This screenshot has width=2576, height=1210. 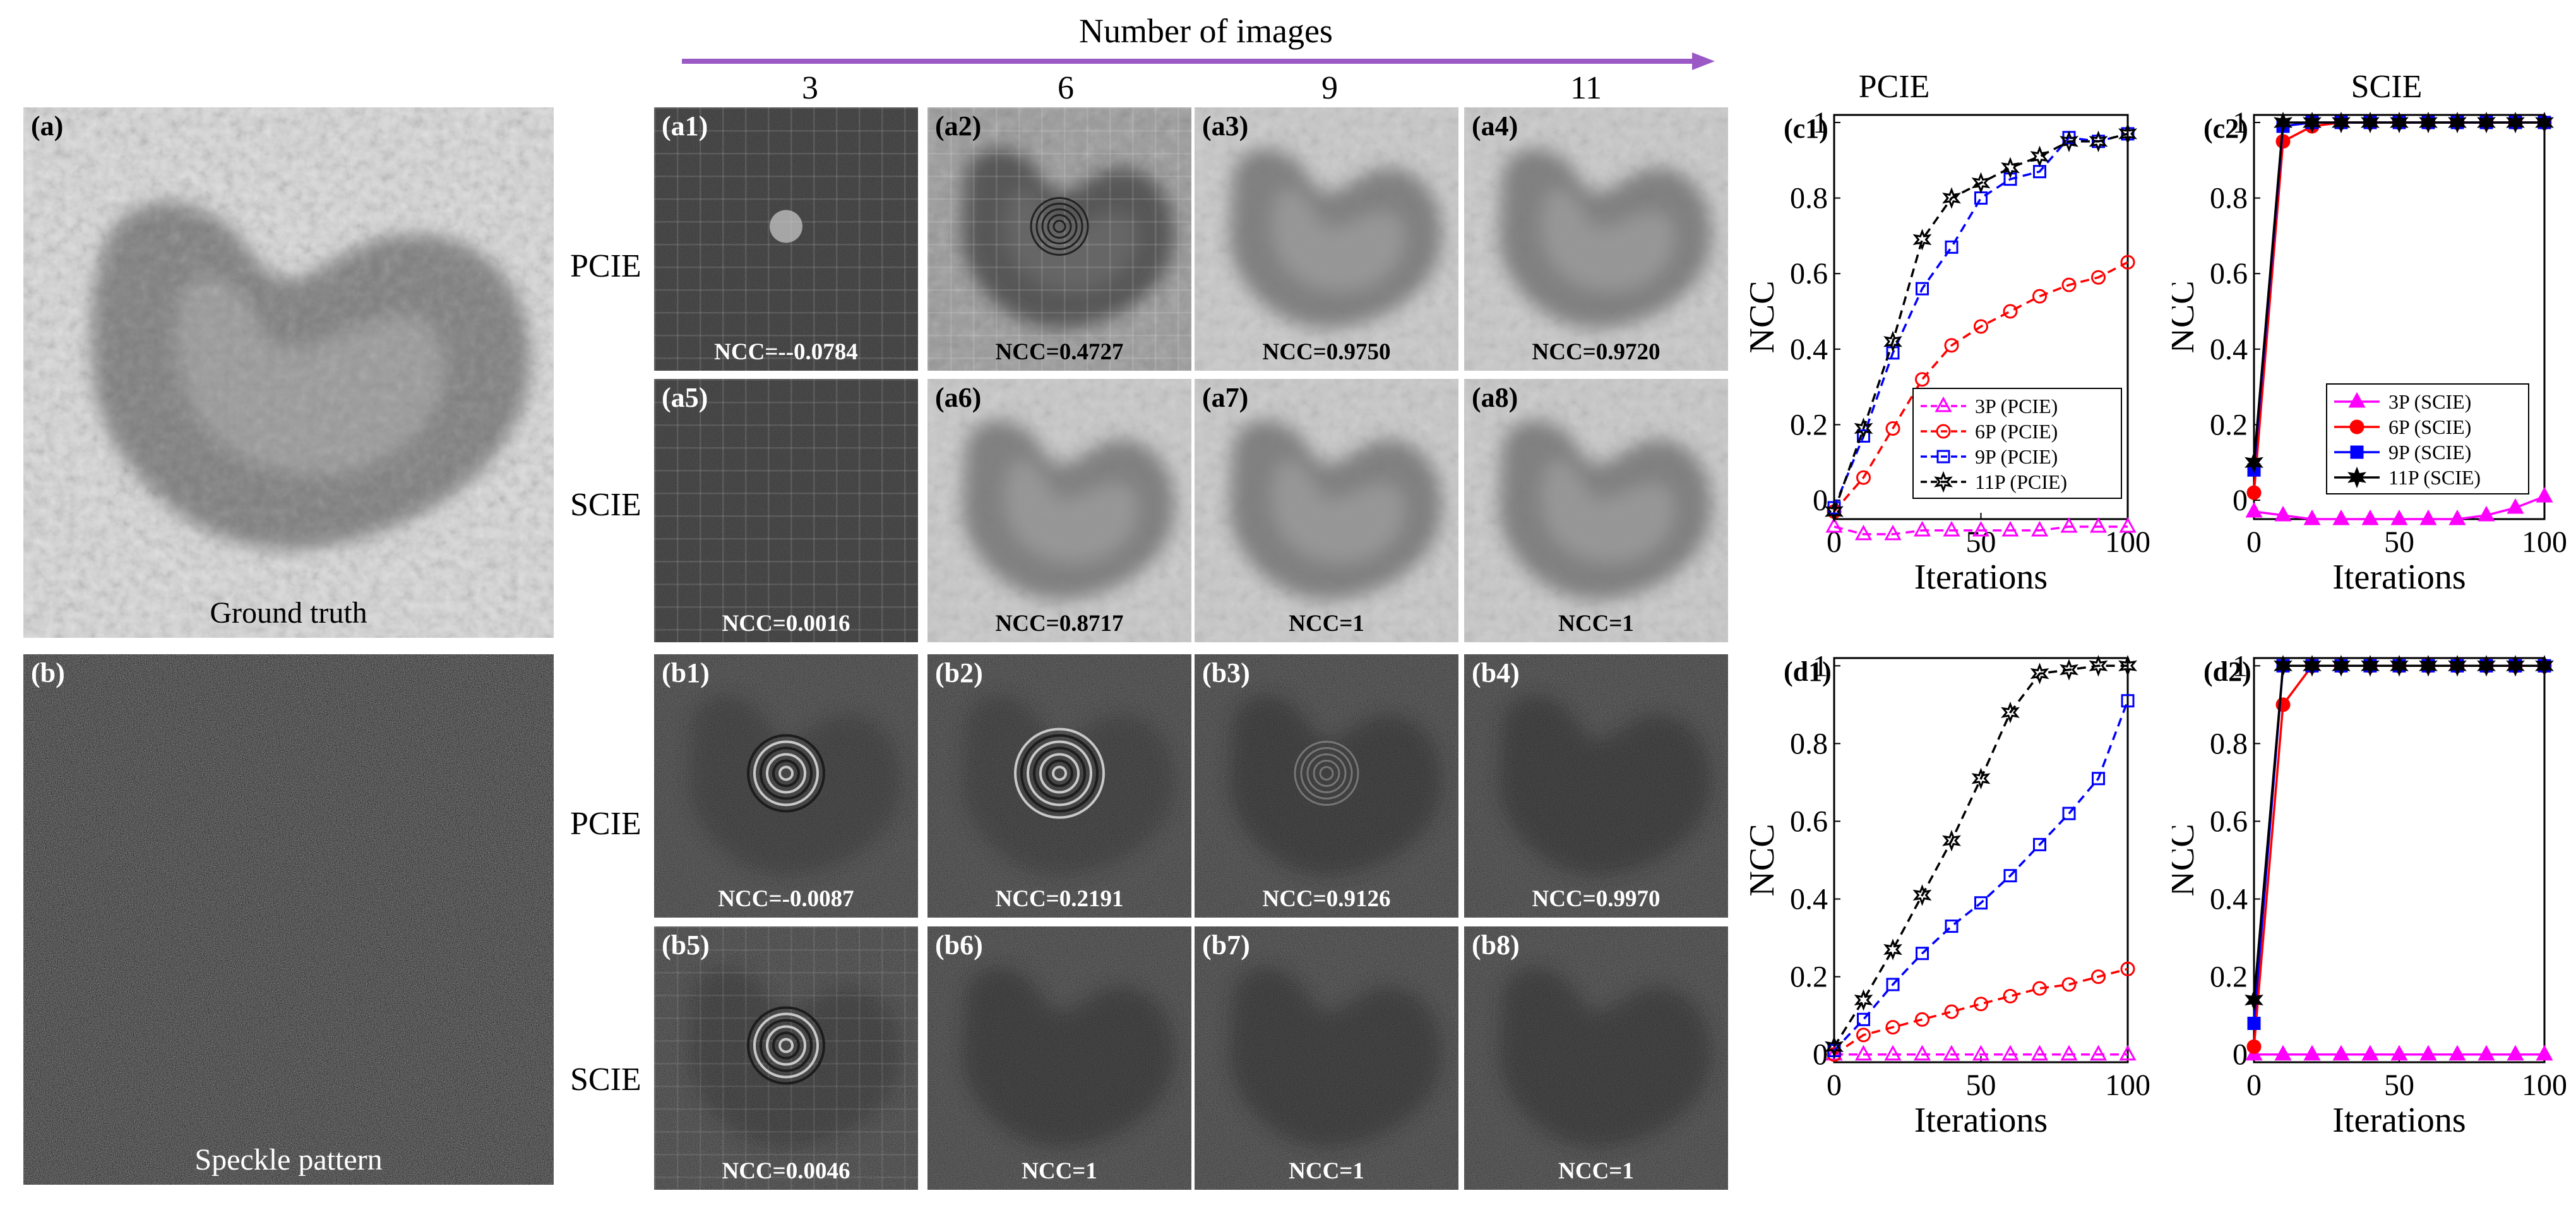 What do you see at coordinates (958, 126) in the screenshot?
I see `grid-panel-tag: (a2)` at bounding box center [958, 126].